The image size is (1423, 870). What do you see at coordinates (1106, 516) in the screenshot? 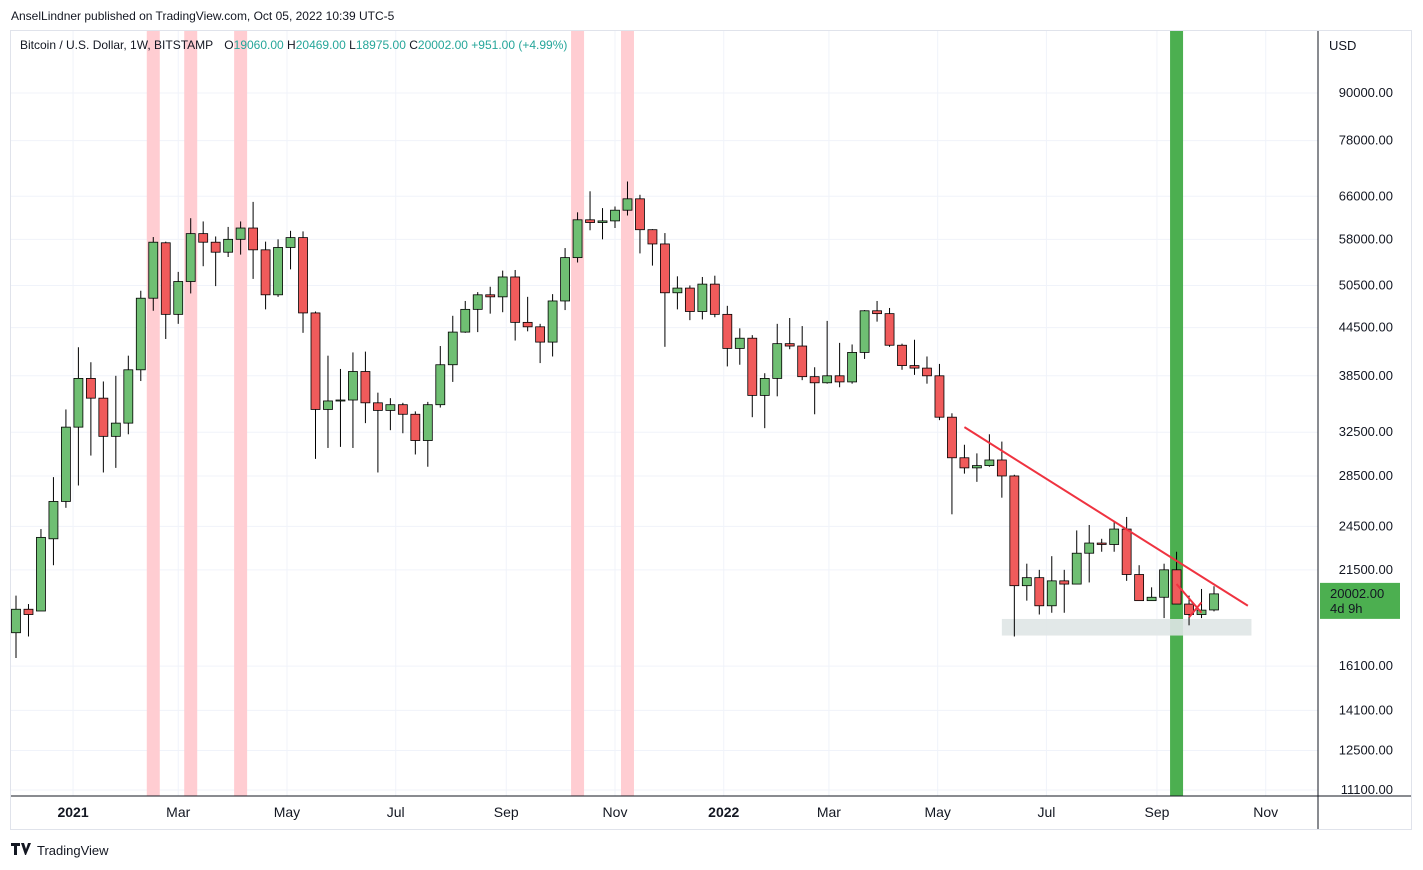
I see `trendline` at bounding box center [1106, 516].